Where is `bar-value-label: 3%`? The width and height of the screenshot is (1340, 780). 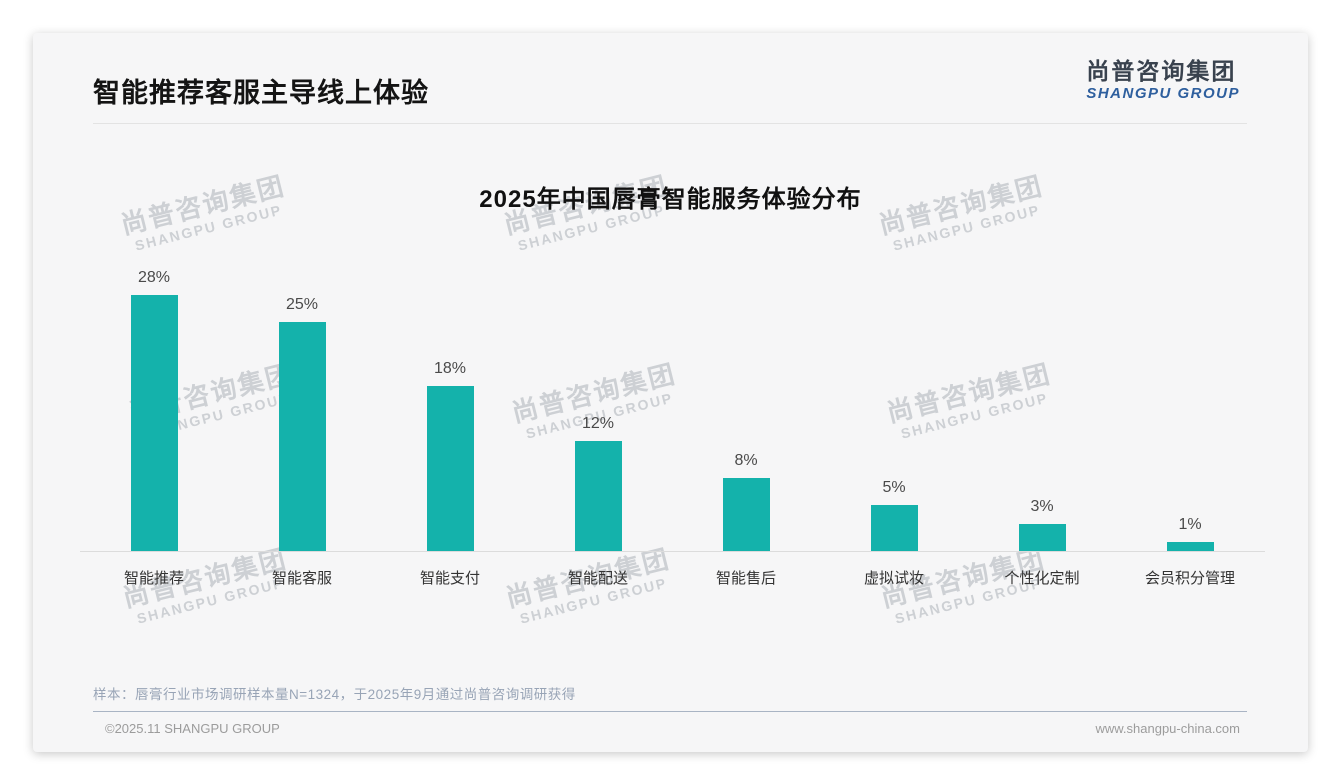 bar-value-label: 3% is located at coordinates (1042, 506).